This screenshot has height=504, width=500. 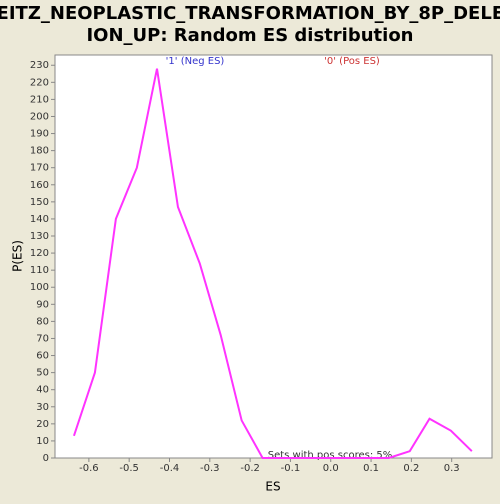 I want to click on x-tick-label: 0.3, so click(x=452, y=468).